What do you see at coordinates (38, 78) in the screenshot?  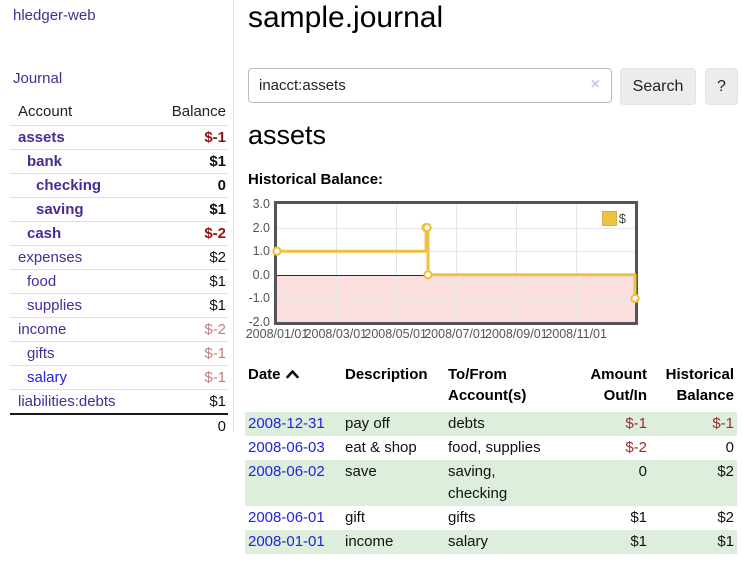 I see `sidebar-item-journal: Journal` at bounding box center [38, 78].